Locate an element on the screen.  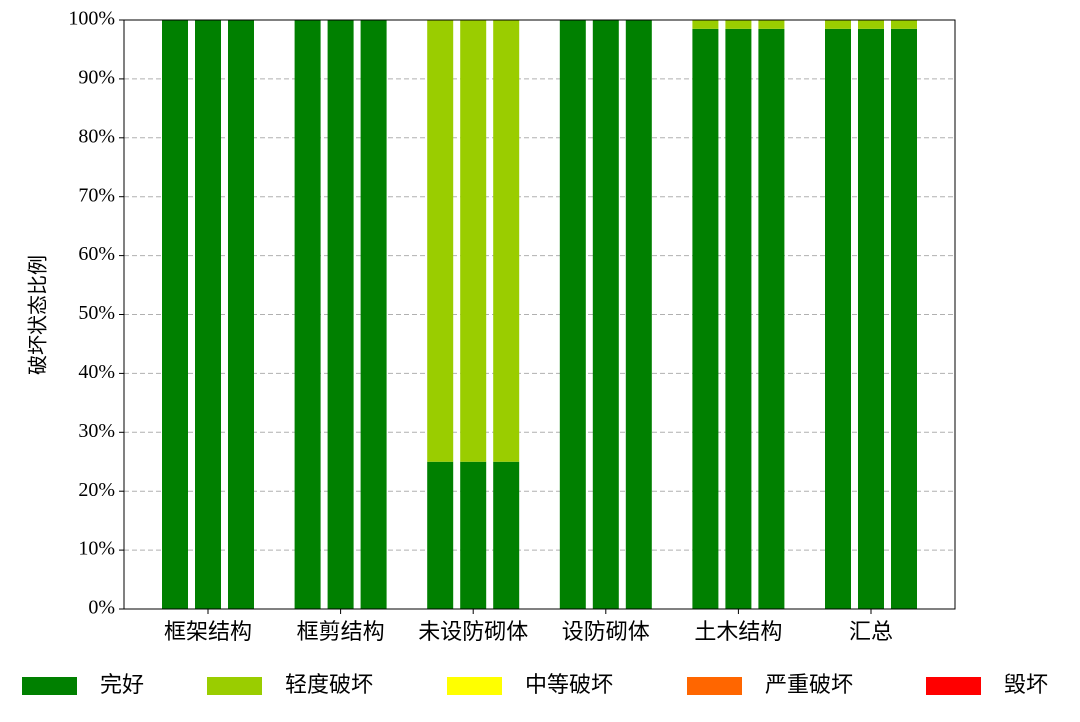
y-tick-label: 30% is located at coordinates (96, 431).